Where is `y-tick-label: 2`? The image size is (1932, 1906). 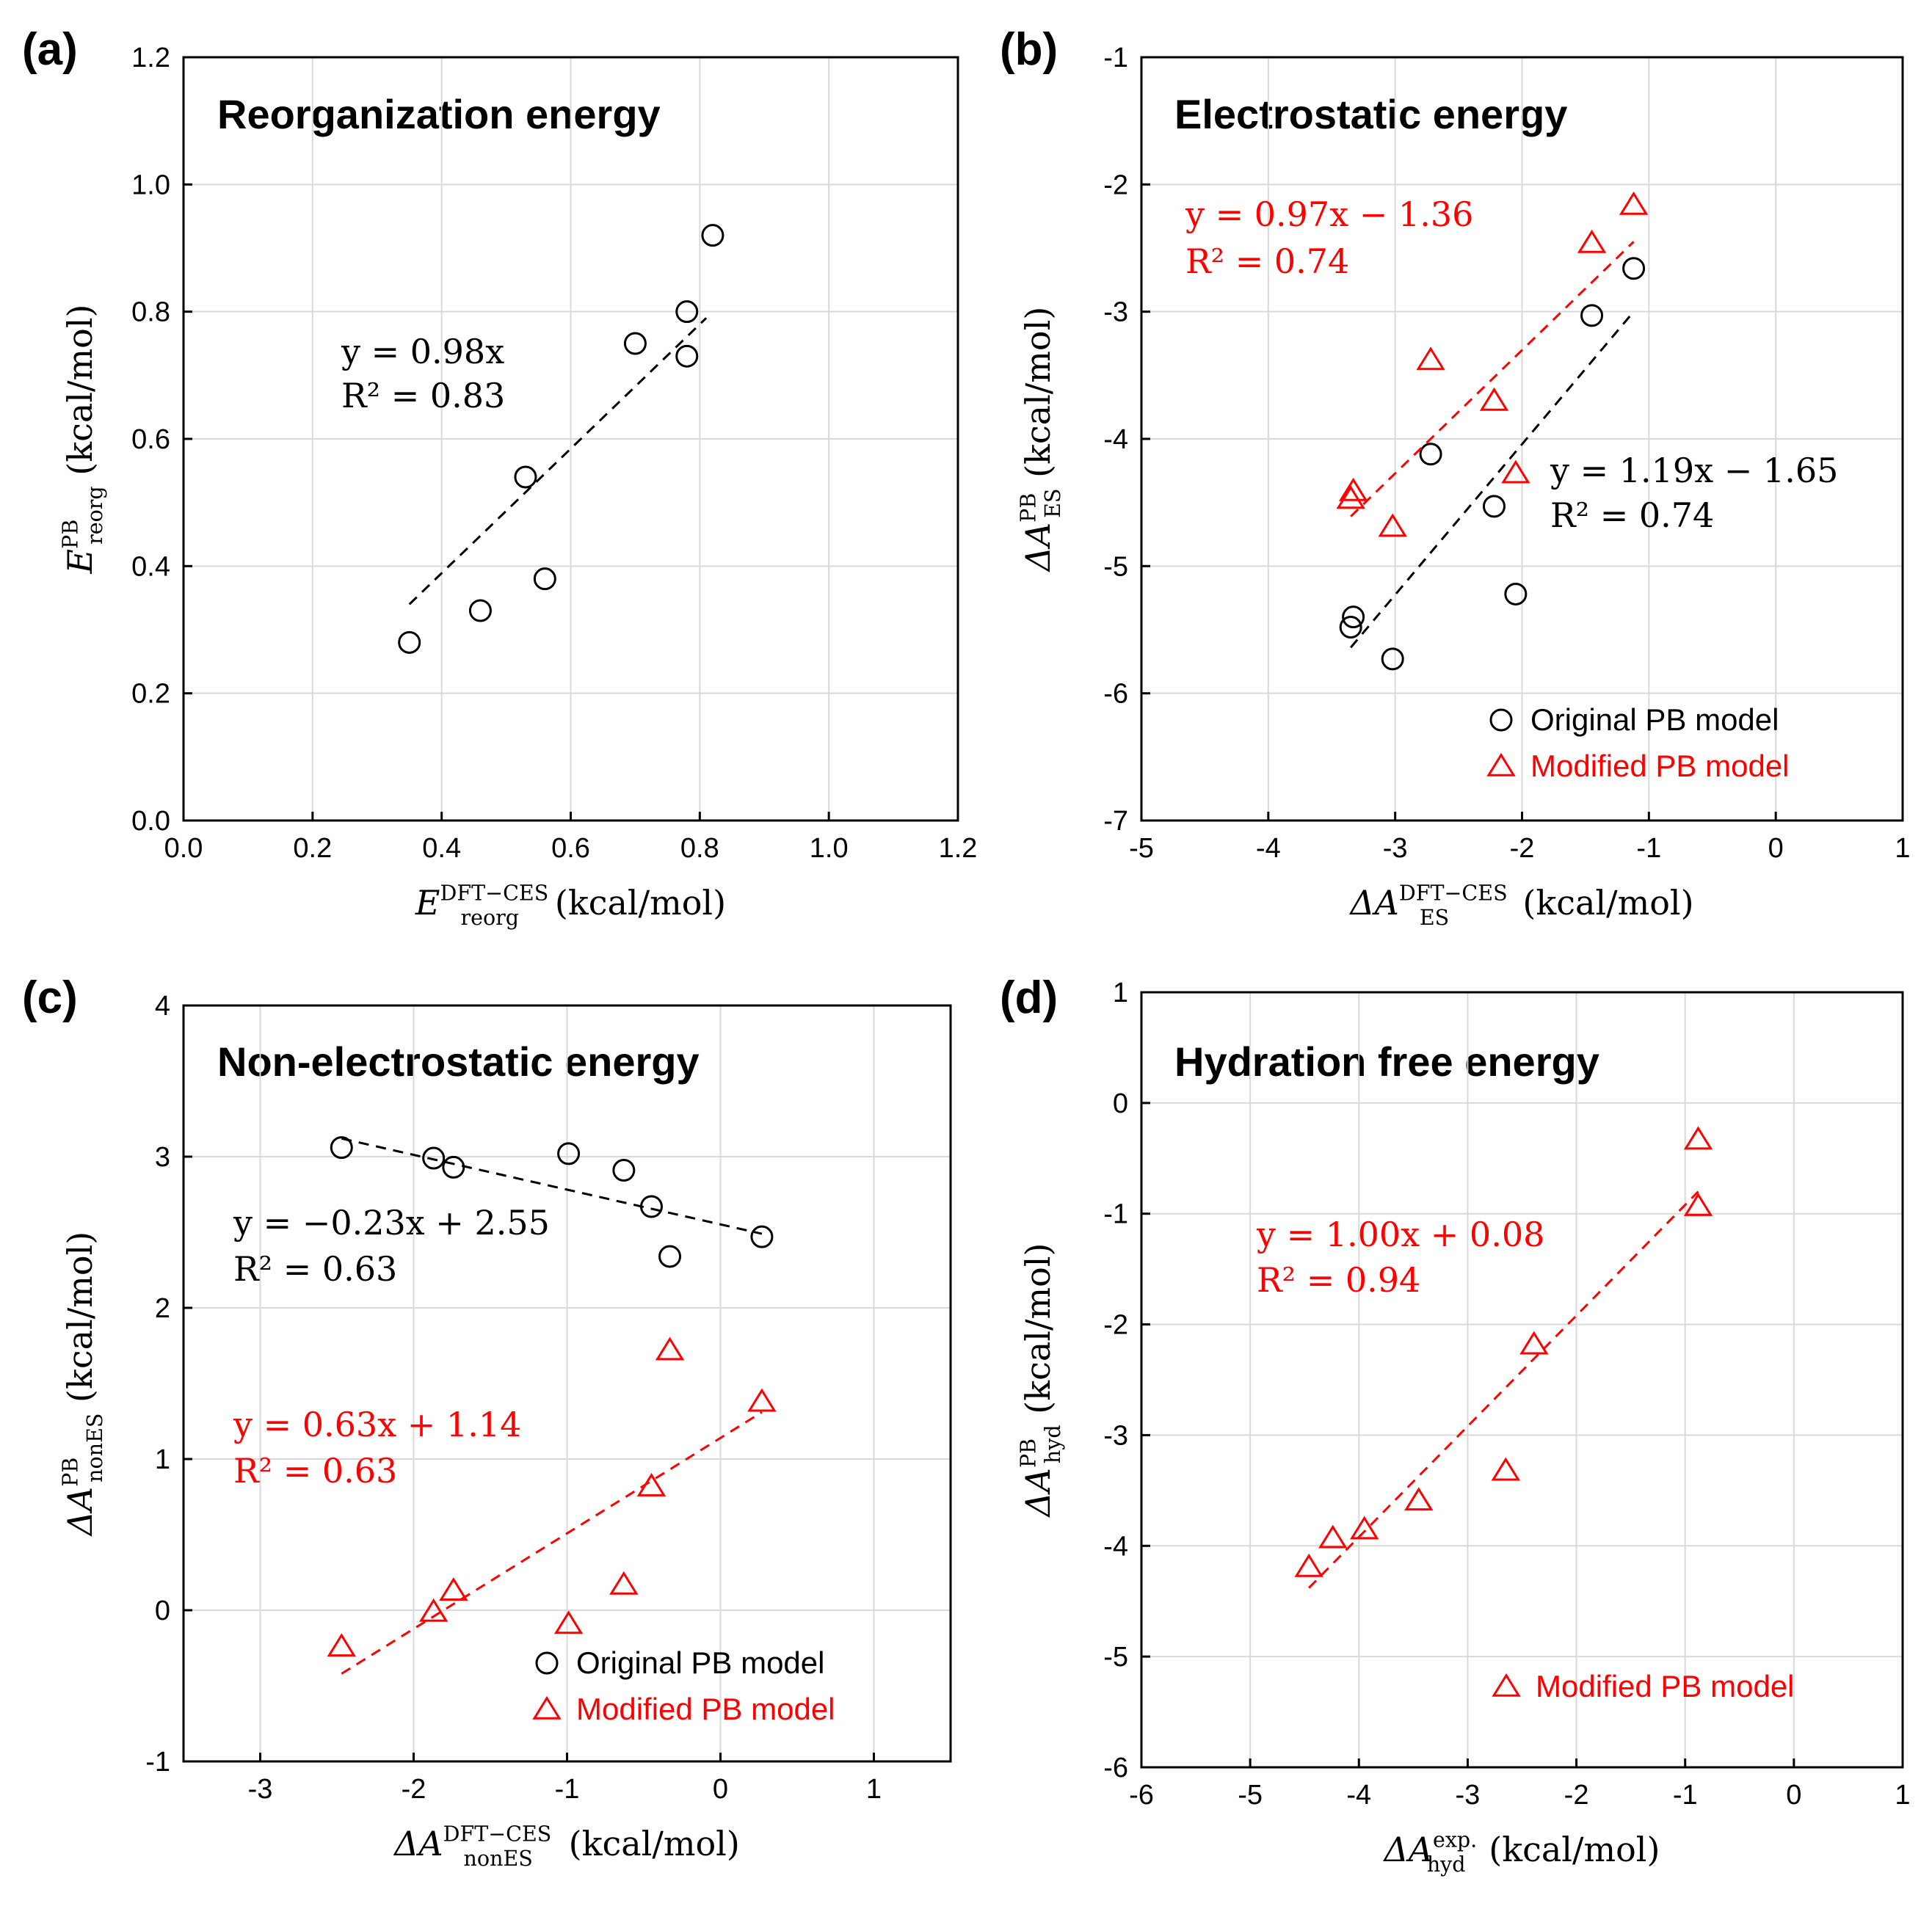
y-tick-label: 2 is located at coordinates (162, 1308).